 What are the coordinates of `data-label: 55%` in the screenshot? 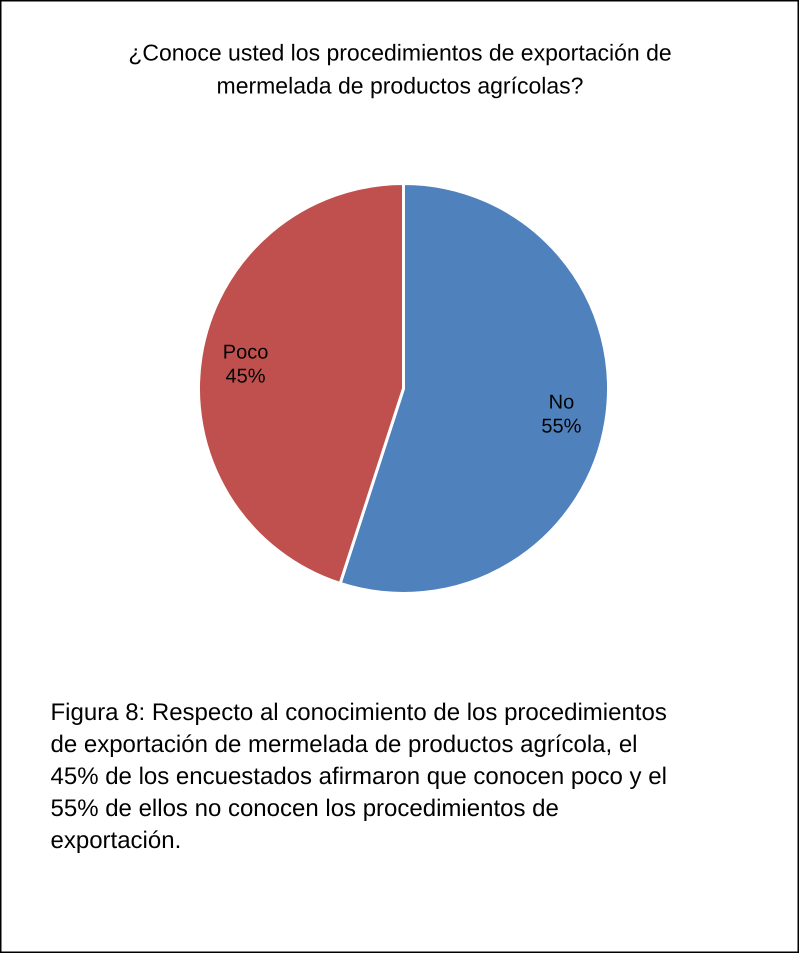 It's located at (561, 427).